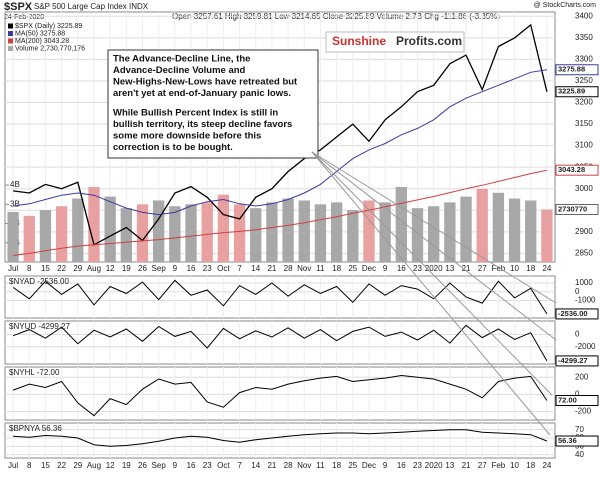 The width and height of the screenshot is (600, 484). Describe the element at coordinates (546, 268) in the screenshot. I see `x-tick-label: 24` at that location.